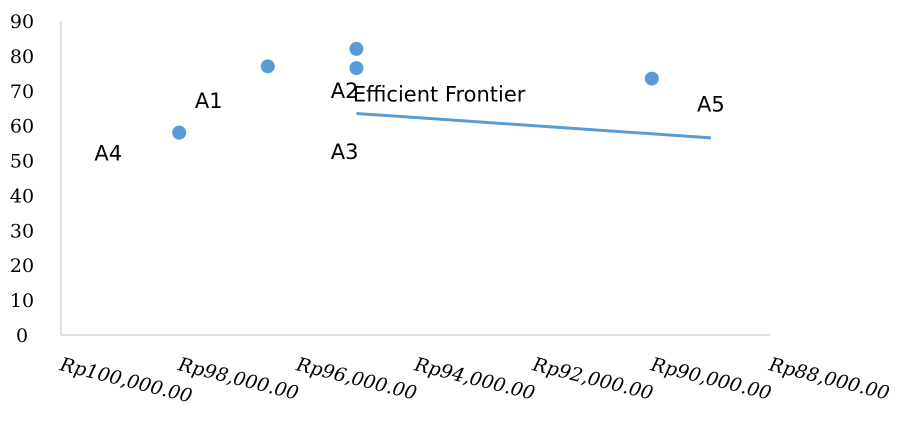 The width and height of the screenshot is (903, 424). What do you see at coordinates (22, 301) in the screenshot?
I see `y-tick-label: 10` at bounding box center [22, 301].